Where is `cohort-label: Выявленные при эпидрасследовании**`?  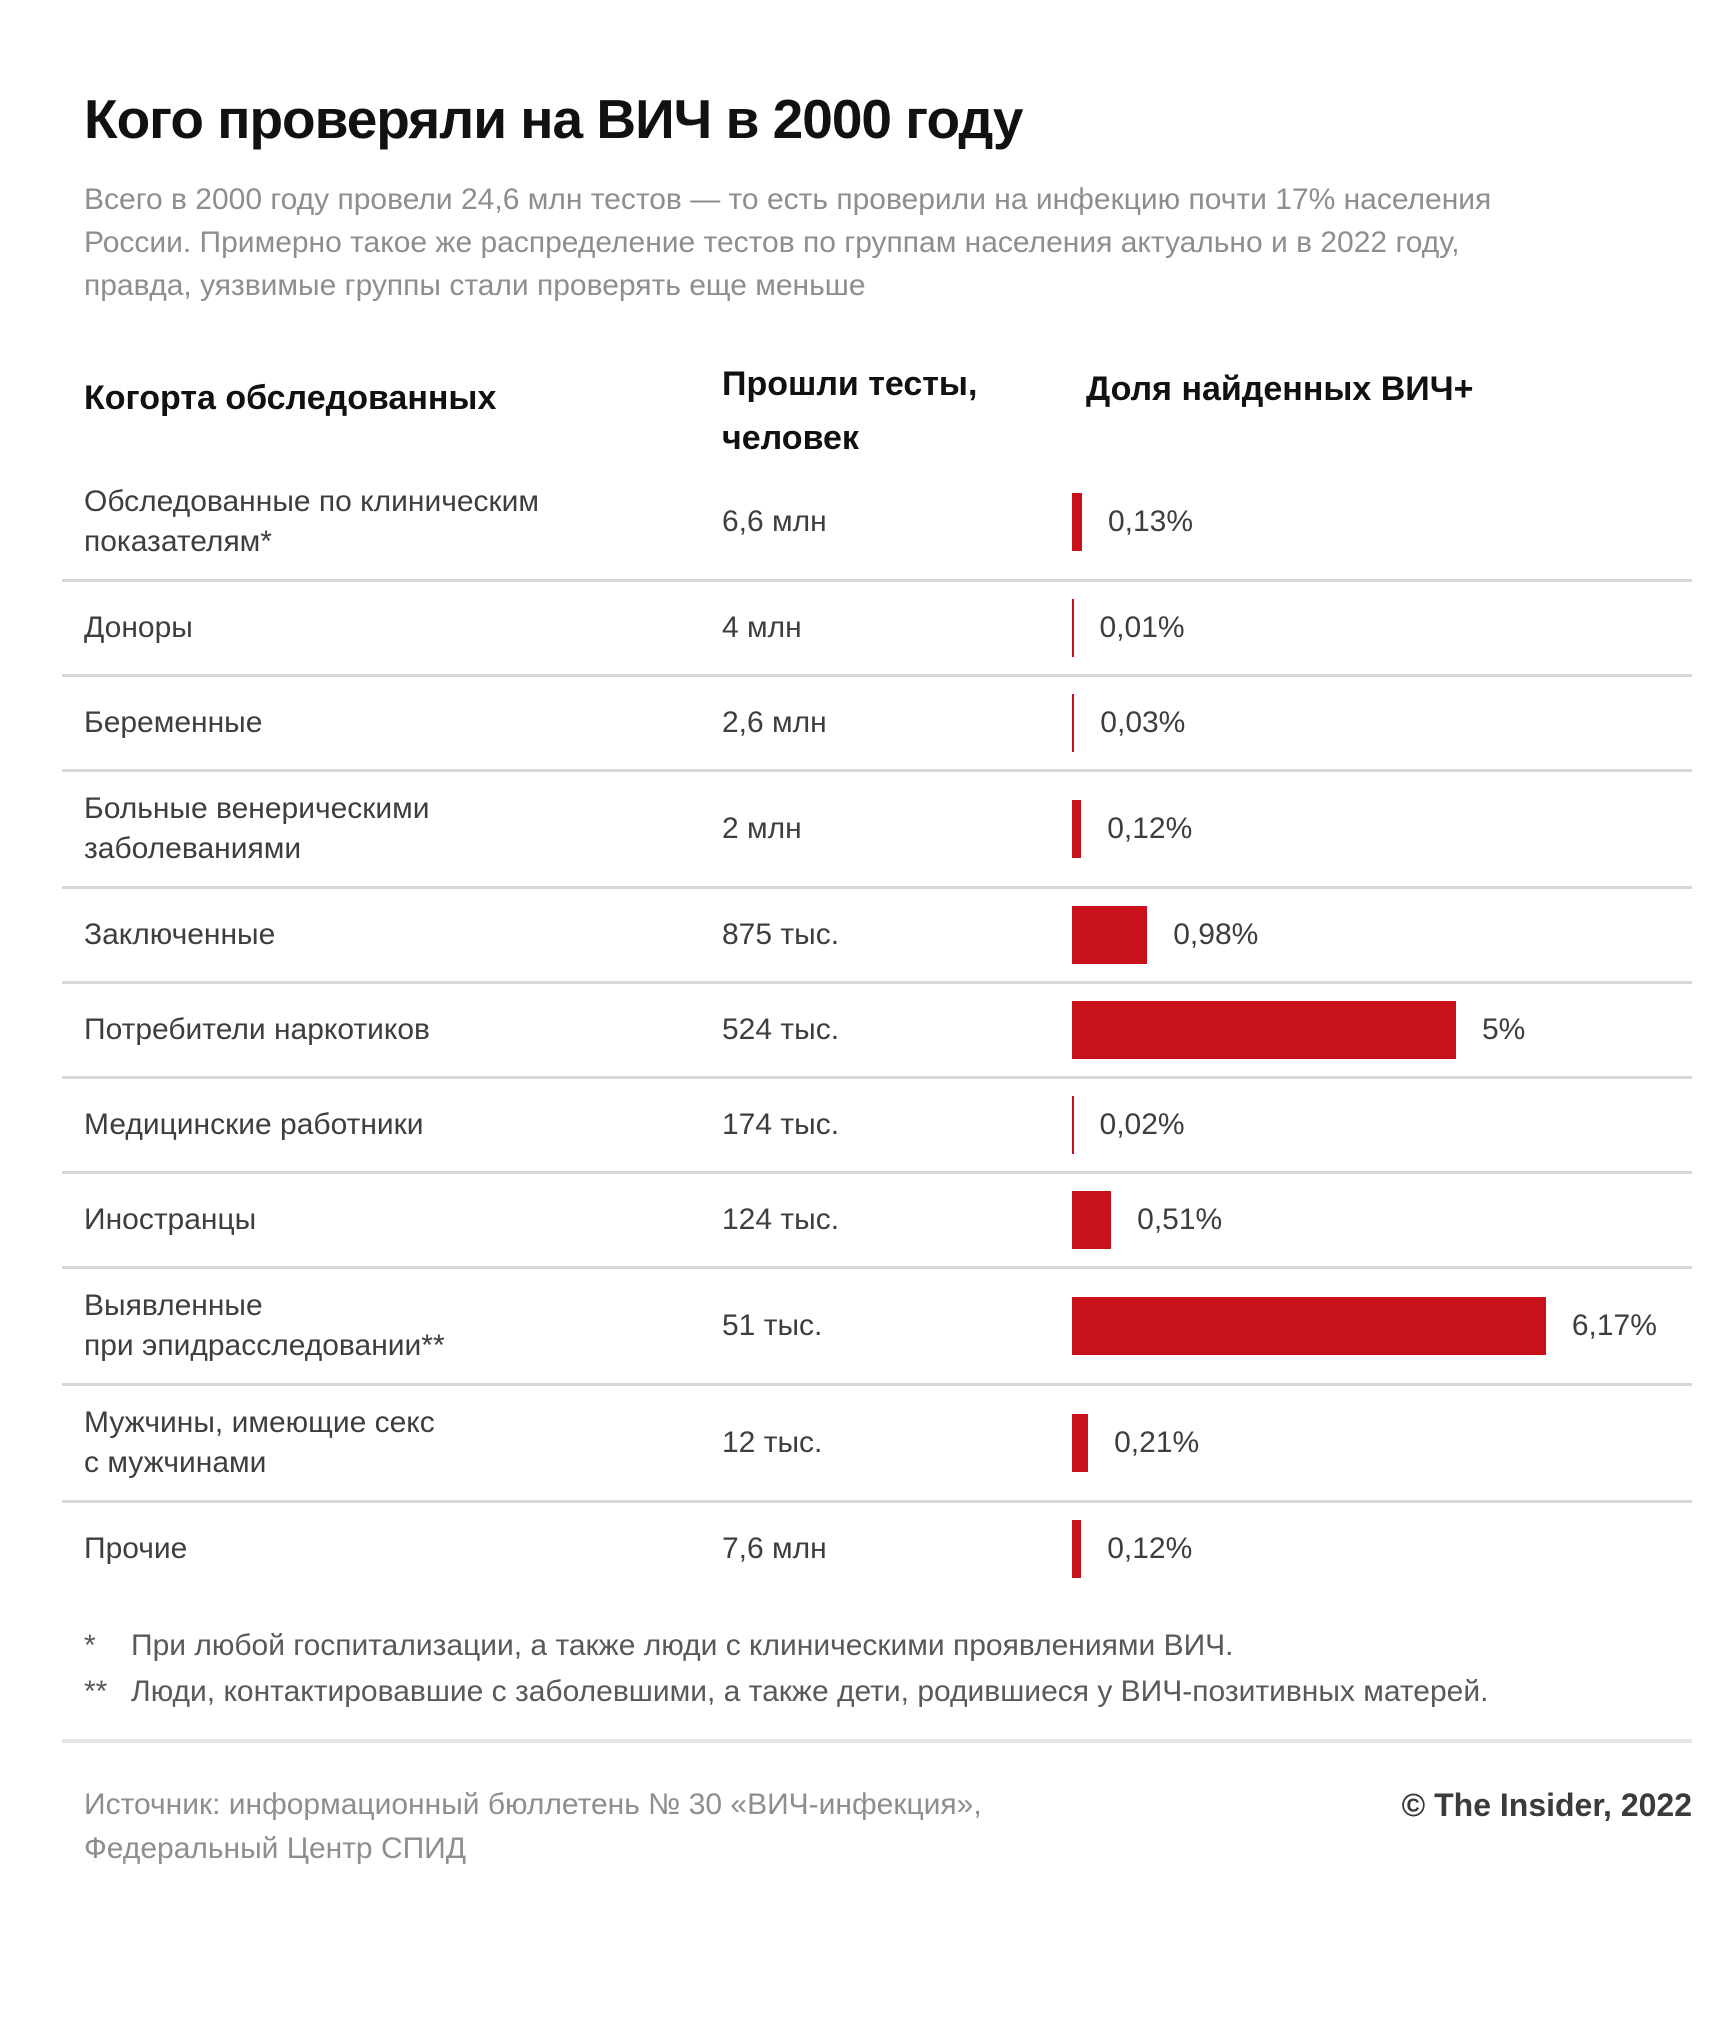 cohort-label: Выявленные при эпидрасследовании** is located at coordinates (264, 1325).